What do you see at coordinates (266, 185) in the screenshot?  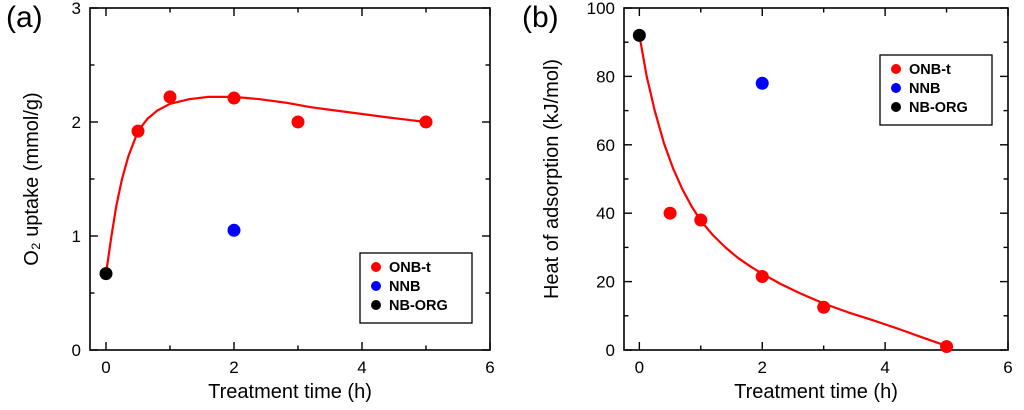 I see `fit-curve` at bounding box center [266, 185].